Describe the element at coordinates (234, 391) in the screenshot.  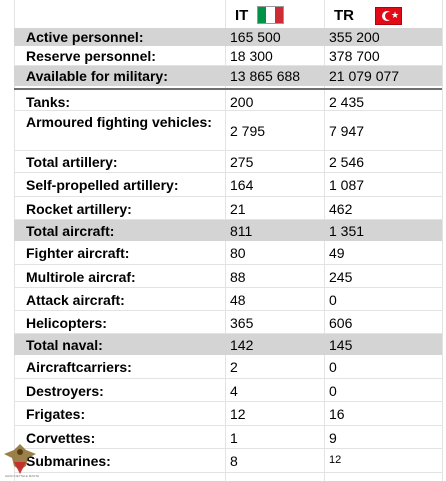
I see `value-country-a: 4` at that location.